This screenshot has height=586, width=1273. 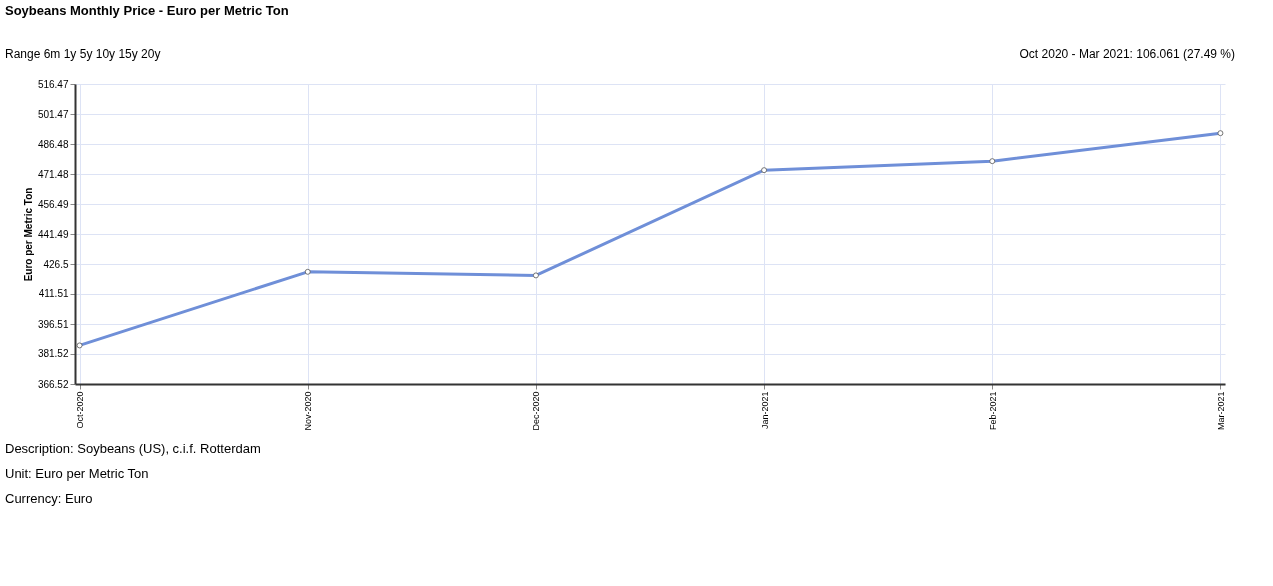 I want to click on y-tick-label: 456.49, so click(x=53, y=204).